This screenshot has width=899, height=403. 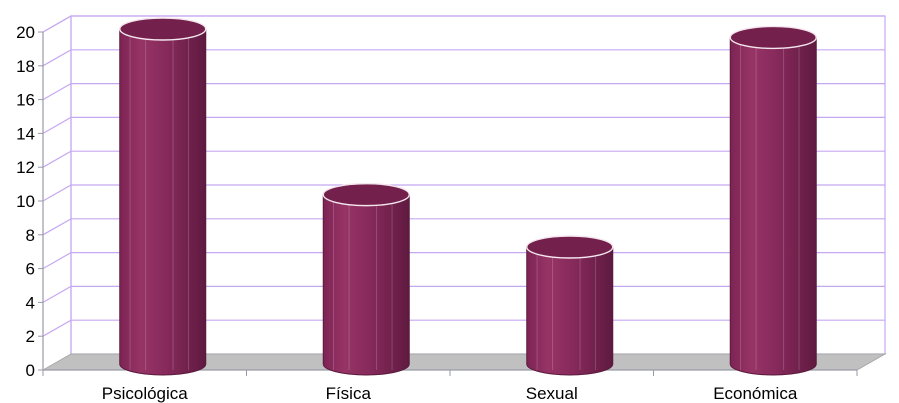 I want to click on x-category-label: Sexual, so click(x=552, y=393).